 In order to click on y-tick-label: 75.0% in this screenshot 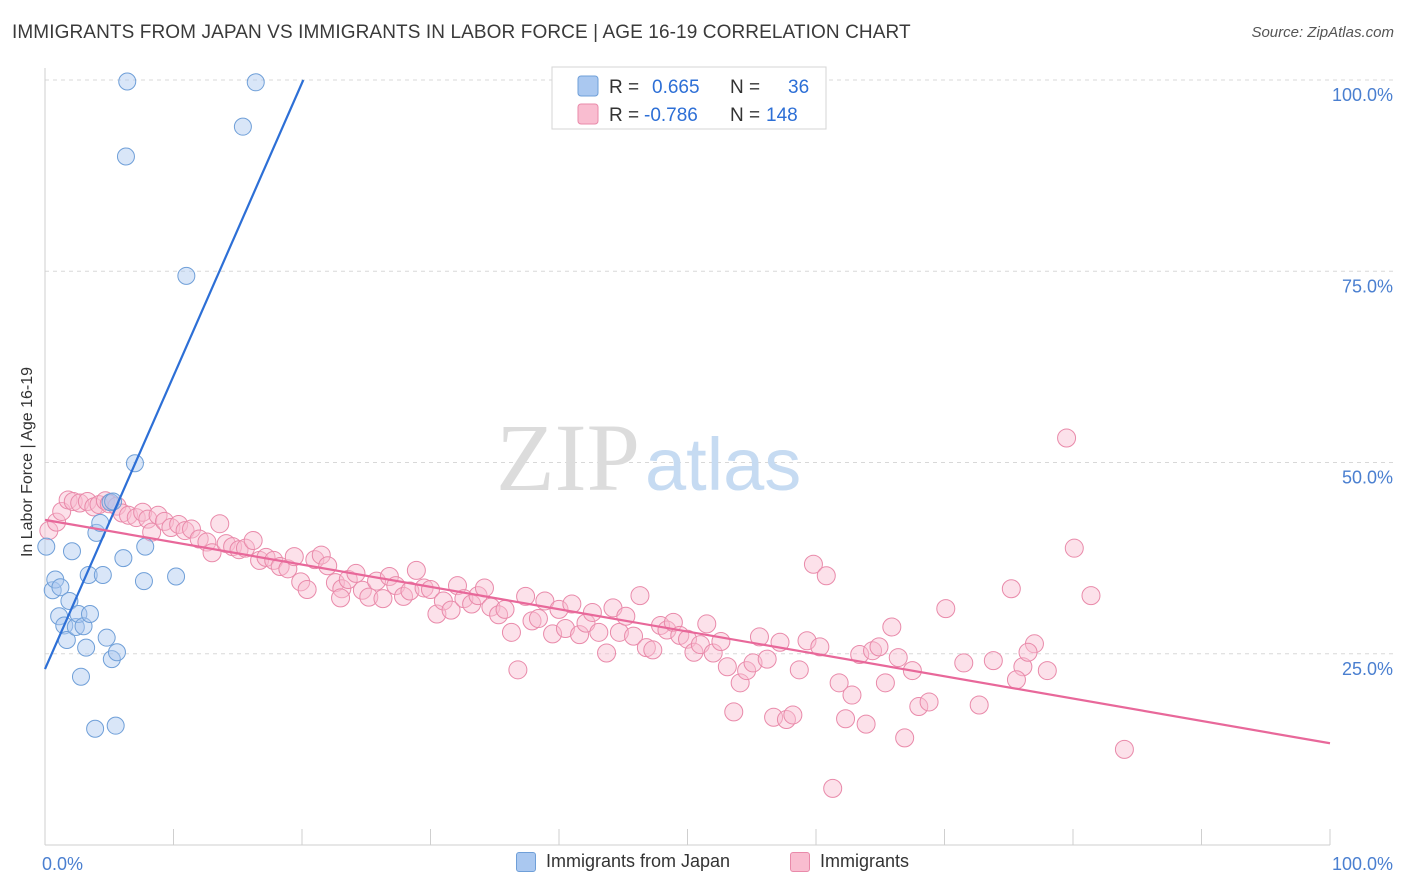, I will do `click(1367, 286)`.